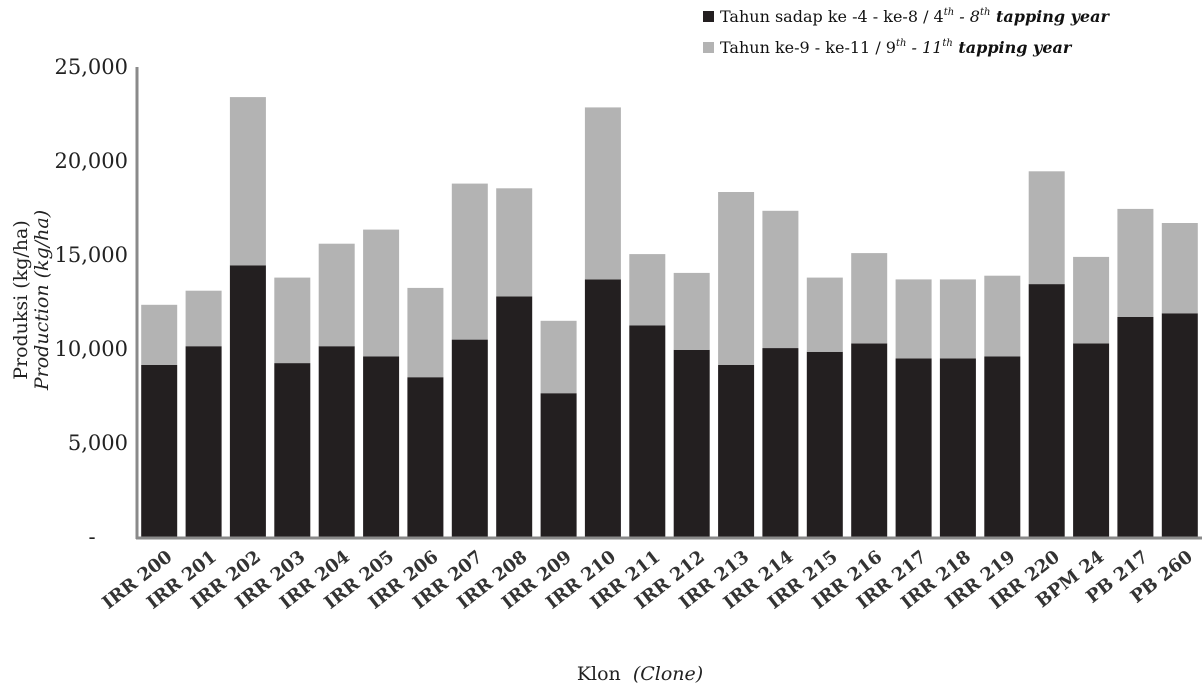  What do you see at coordinates (91, 255) in the screenshot?
I see `y-tick-label: 15,000` at bounding box center [91, 255].